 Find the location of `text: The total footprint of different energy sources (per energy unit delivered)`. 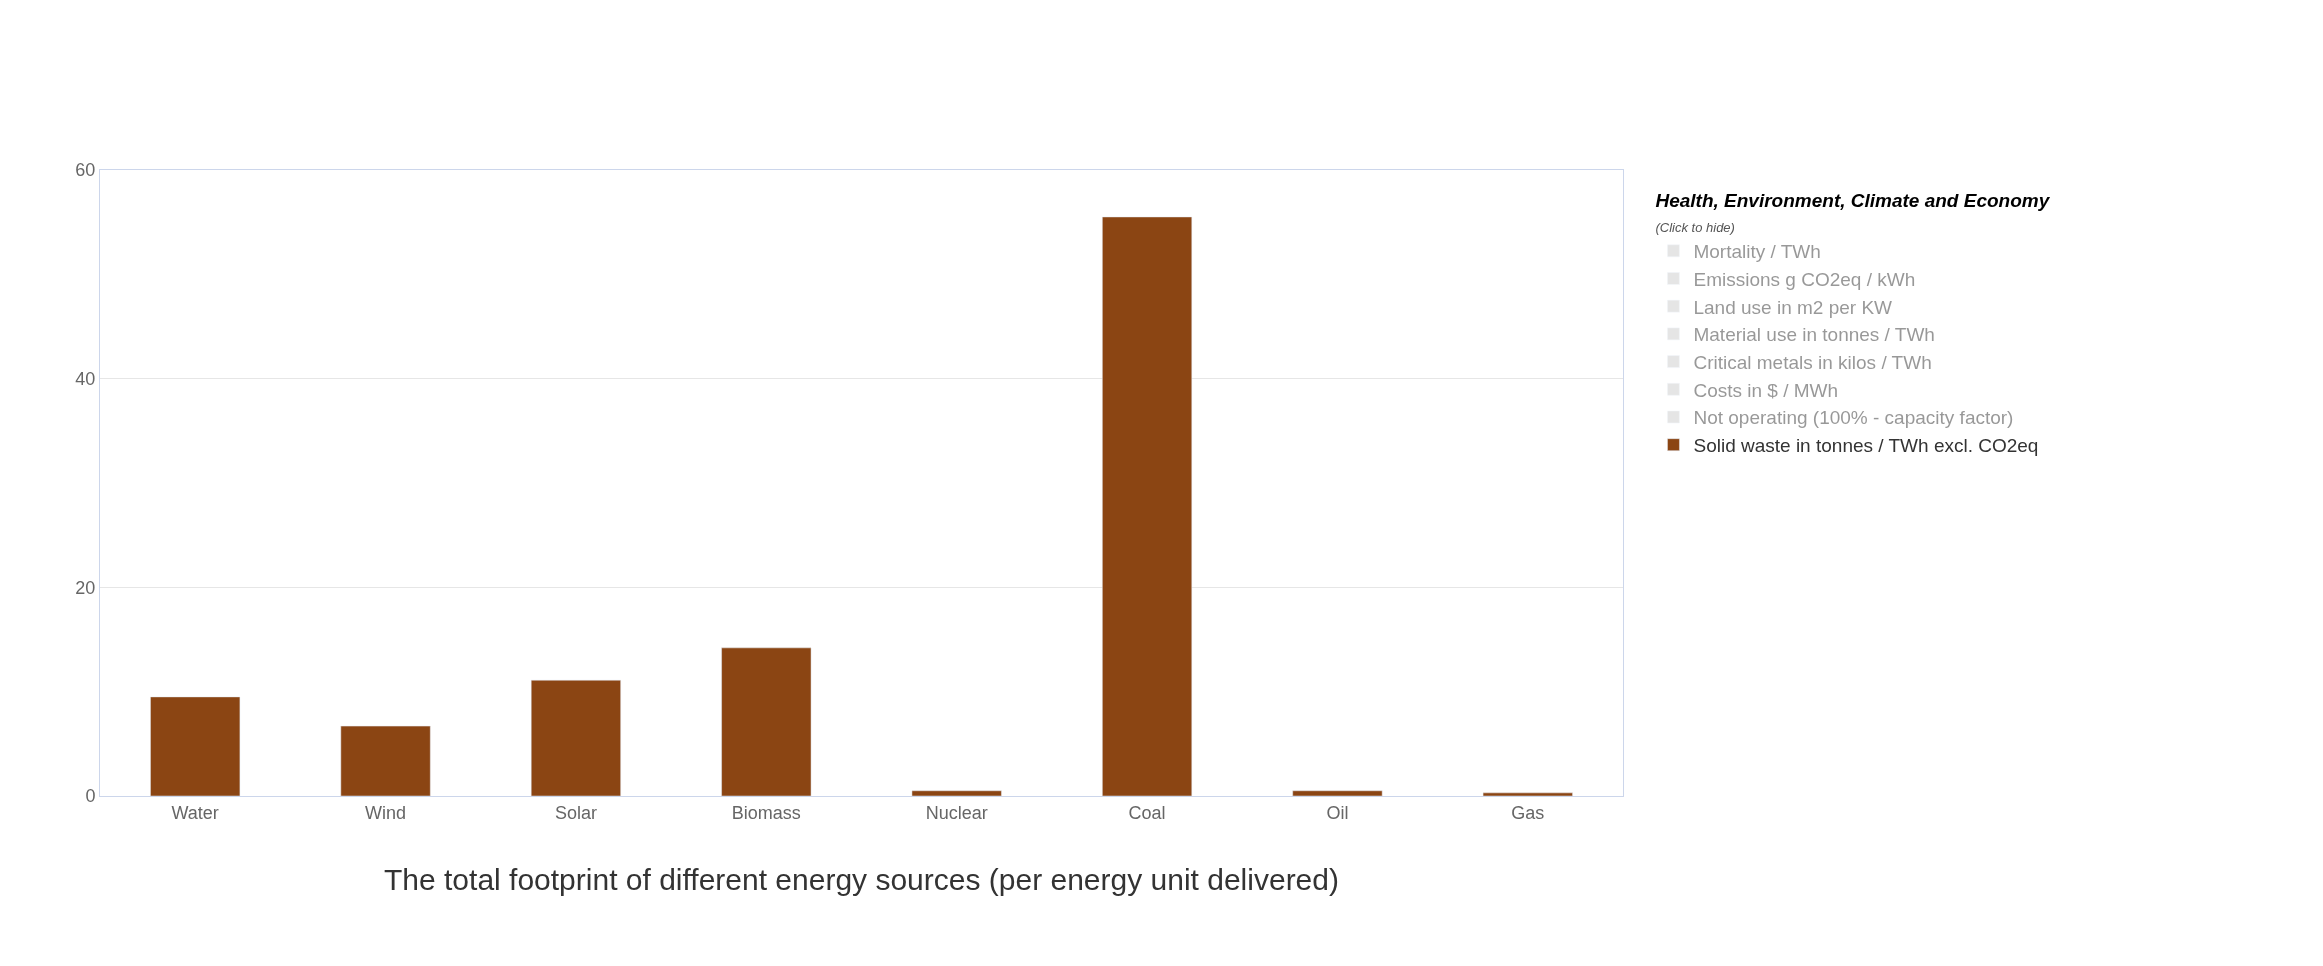

text: The total footprint of different energy sources (per energy unit delivered) is located at coordinates (861, 879).